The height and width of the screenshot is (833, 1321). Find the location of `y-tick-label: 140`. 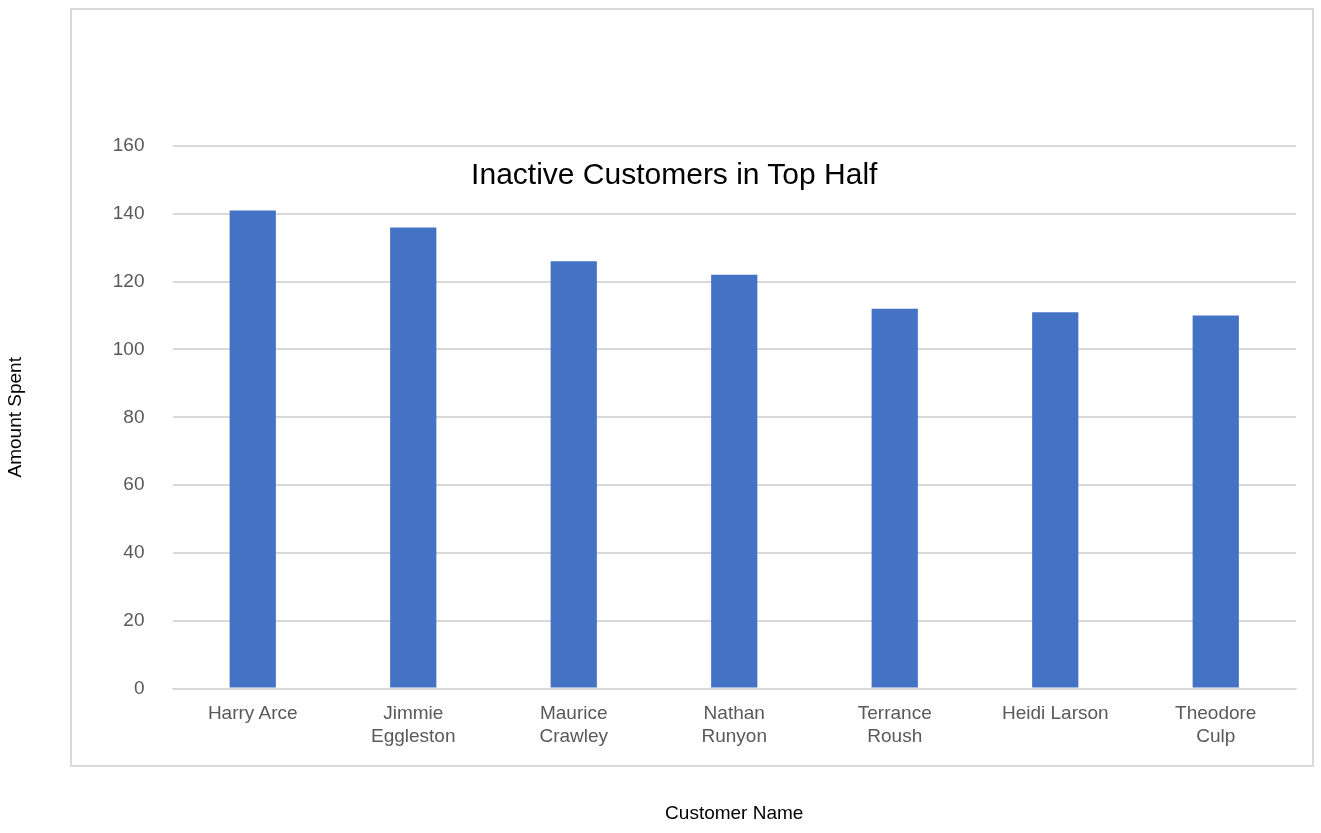

y-tick-label: 140 is located at coordinates (128, 213).